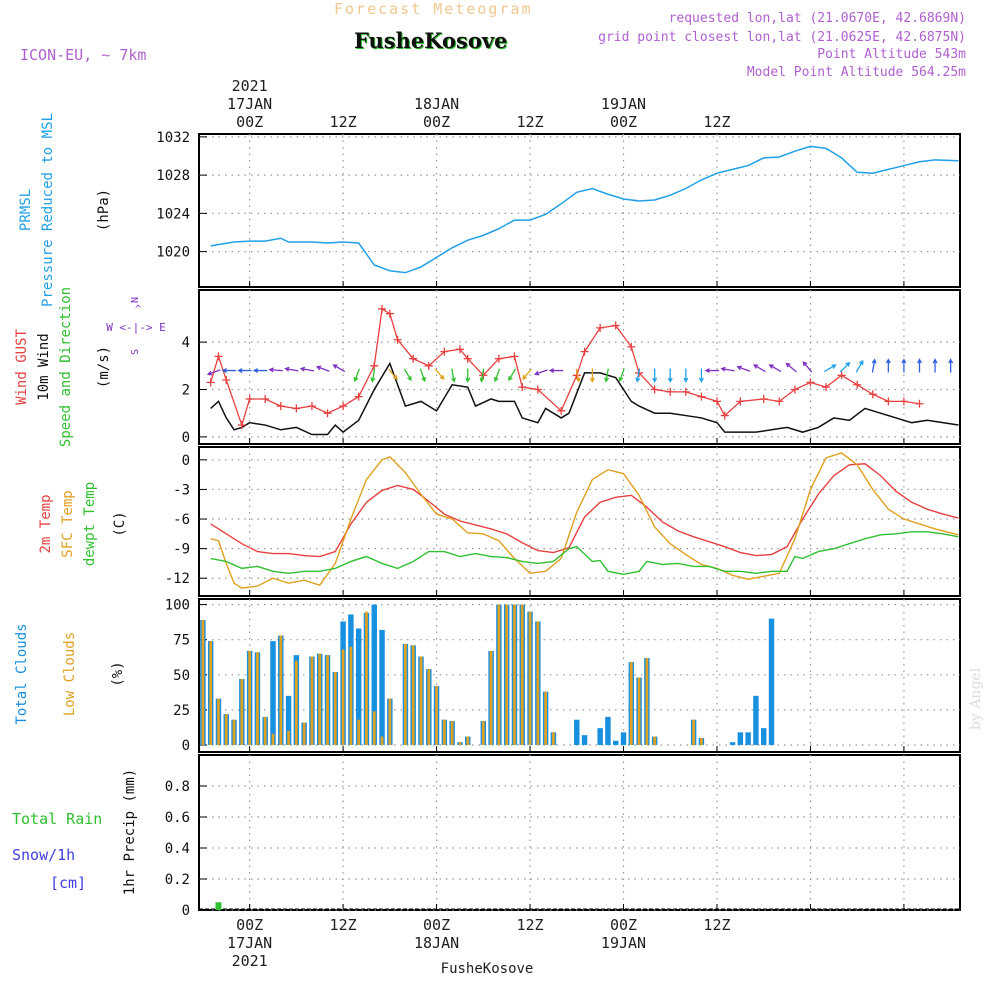  Describe the element at coordinates (181, 711) in the screenshot. I see `y-tick-label: 25` at that location.